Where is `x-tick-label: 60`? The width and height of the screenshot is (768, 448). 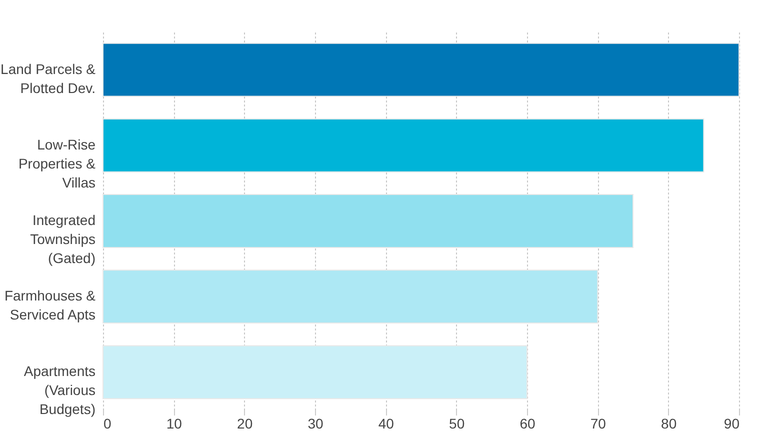 x-tick-label: 60 is located at coordinates (528, 424).